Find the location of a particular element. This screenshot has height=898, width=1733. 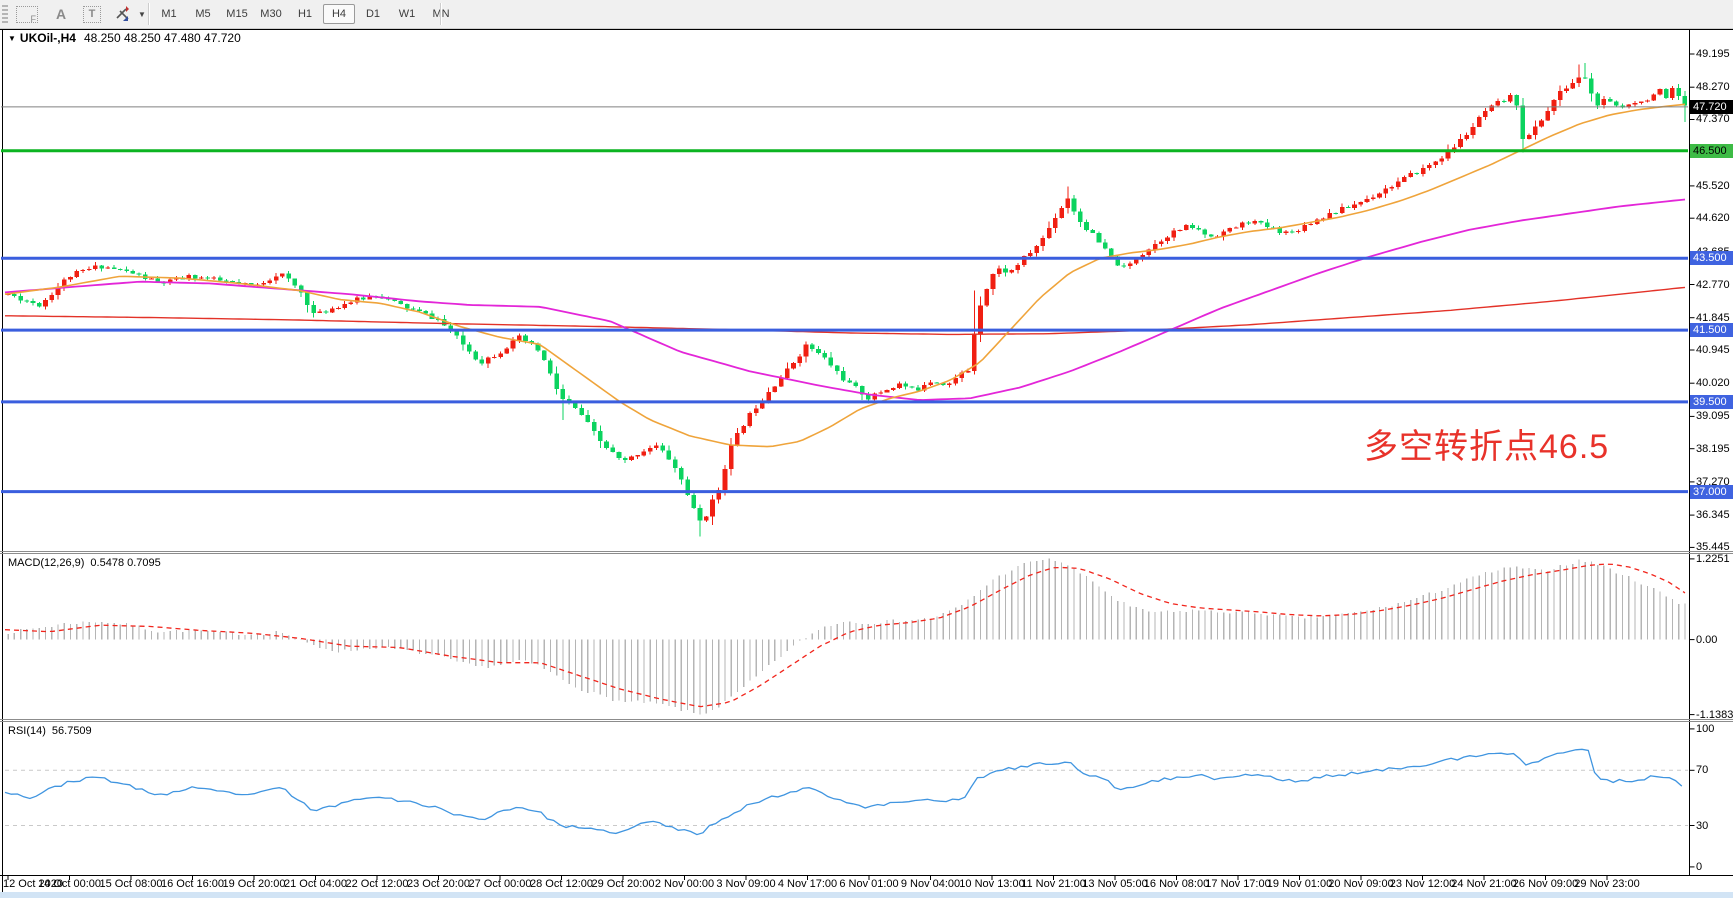

font-grid-icon: F is located at coordinates (27, 14).